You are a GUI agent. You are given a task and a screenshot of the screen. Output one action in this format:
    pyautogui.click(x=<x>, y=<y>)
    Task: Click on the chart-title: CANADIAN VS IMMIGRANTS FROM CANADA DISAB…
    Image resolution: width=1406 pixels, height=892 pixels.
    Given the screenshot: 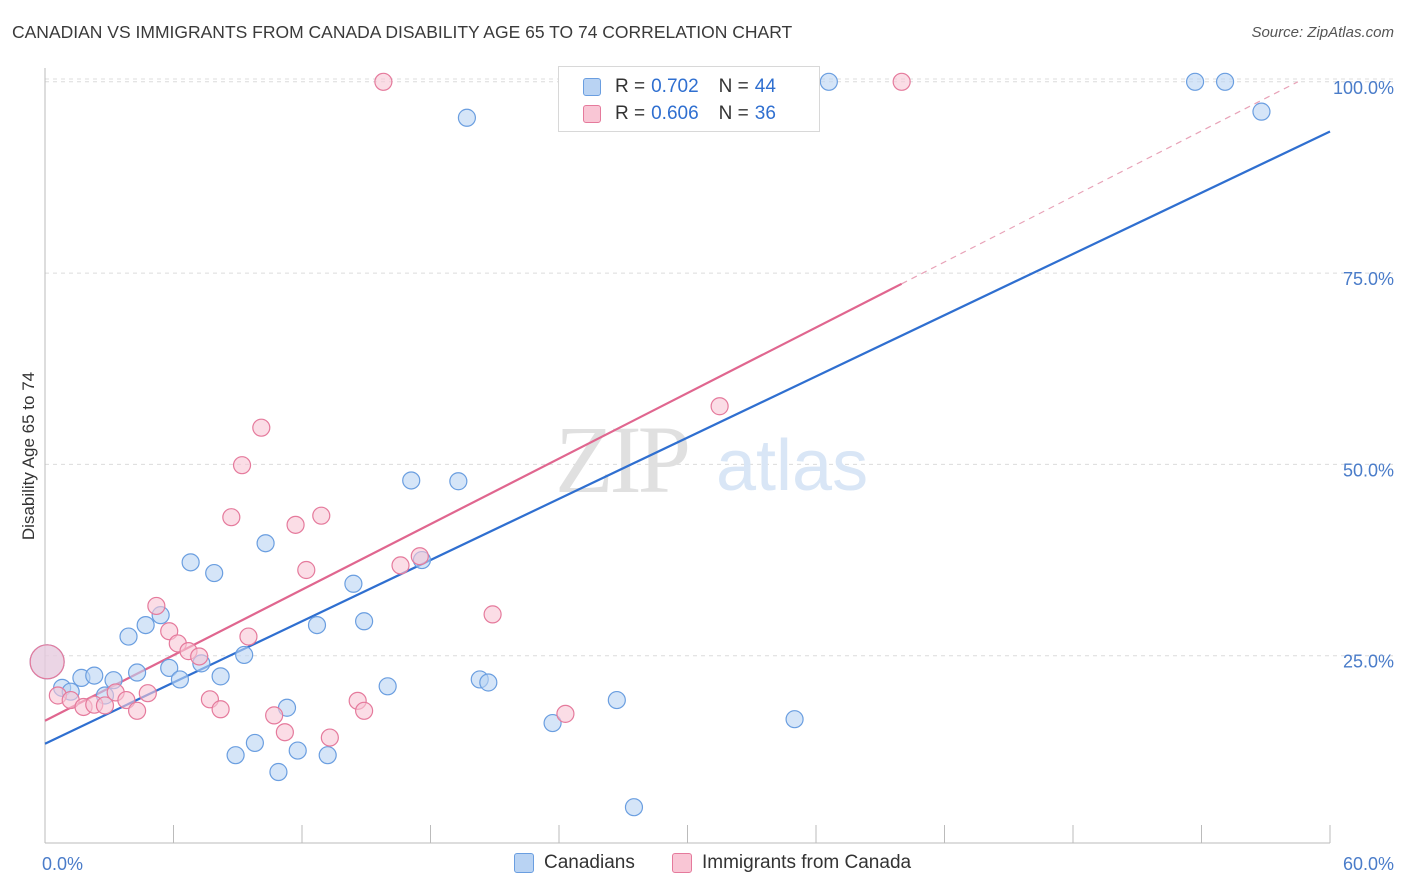 What is the action you would take?
    pyautogui.click(x=402, y=32)
    